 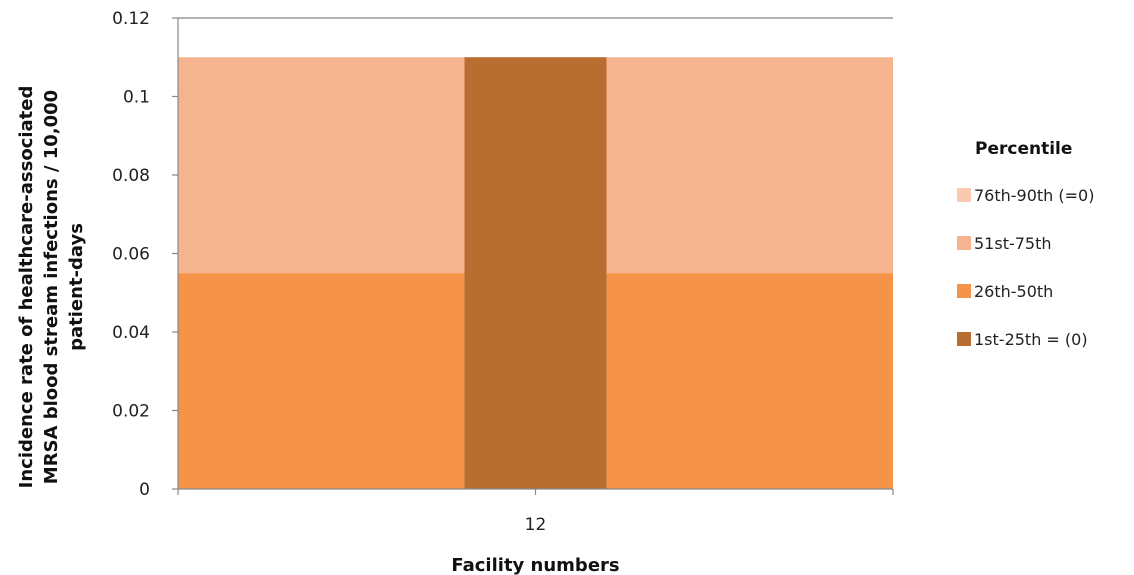 What do you see at coordinates (536, 525) in the screenshot?
I see `x-tick-label: 12` at bounding box center [536, 525].